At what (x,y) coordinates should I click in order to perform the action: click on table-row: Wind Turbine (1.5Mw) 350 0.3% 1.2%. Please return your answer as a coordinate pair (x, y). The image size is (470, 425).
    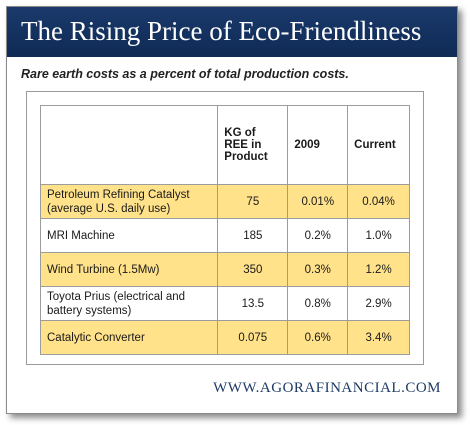
    Looking at the image, I should click on (224, 269).